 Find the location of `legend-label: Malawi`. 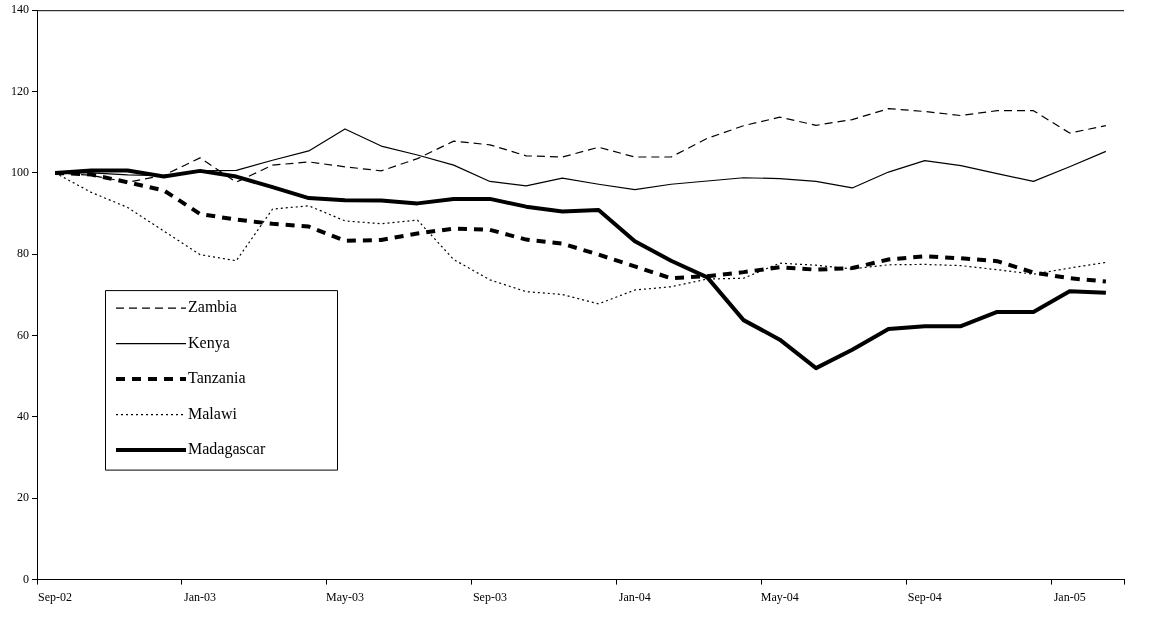

legend-label: Malawi is located at coordinates (213, 413).